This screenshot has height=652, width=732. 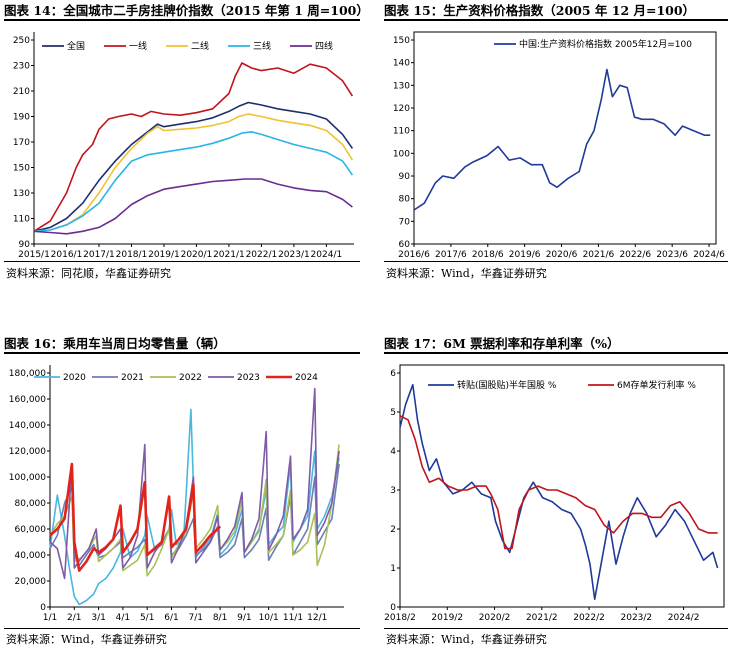 What do you see at coordinates (414, 255) in the screenshot?
I see `x-tick-label: 2016/6` at bounding box center [414, 255].